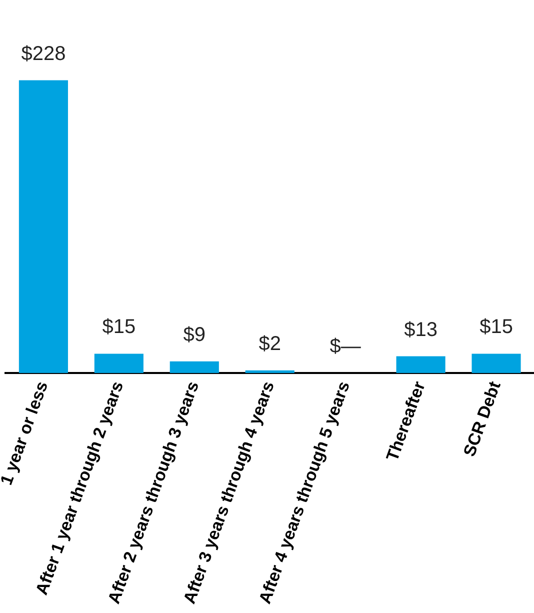 The width and height of the screenshot is (534, 613). Describe the element at coordinates (194, 335) in the screenshot. I see `data-label: $9` at that location.